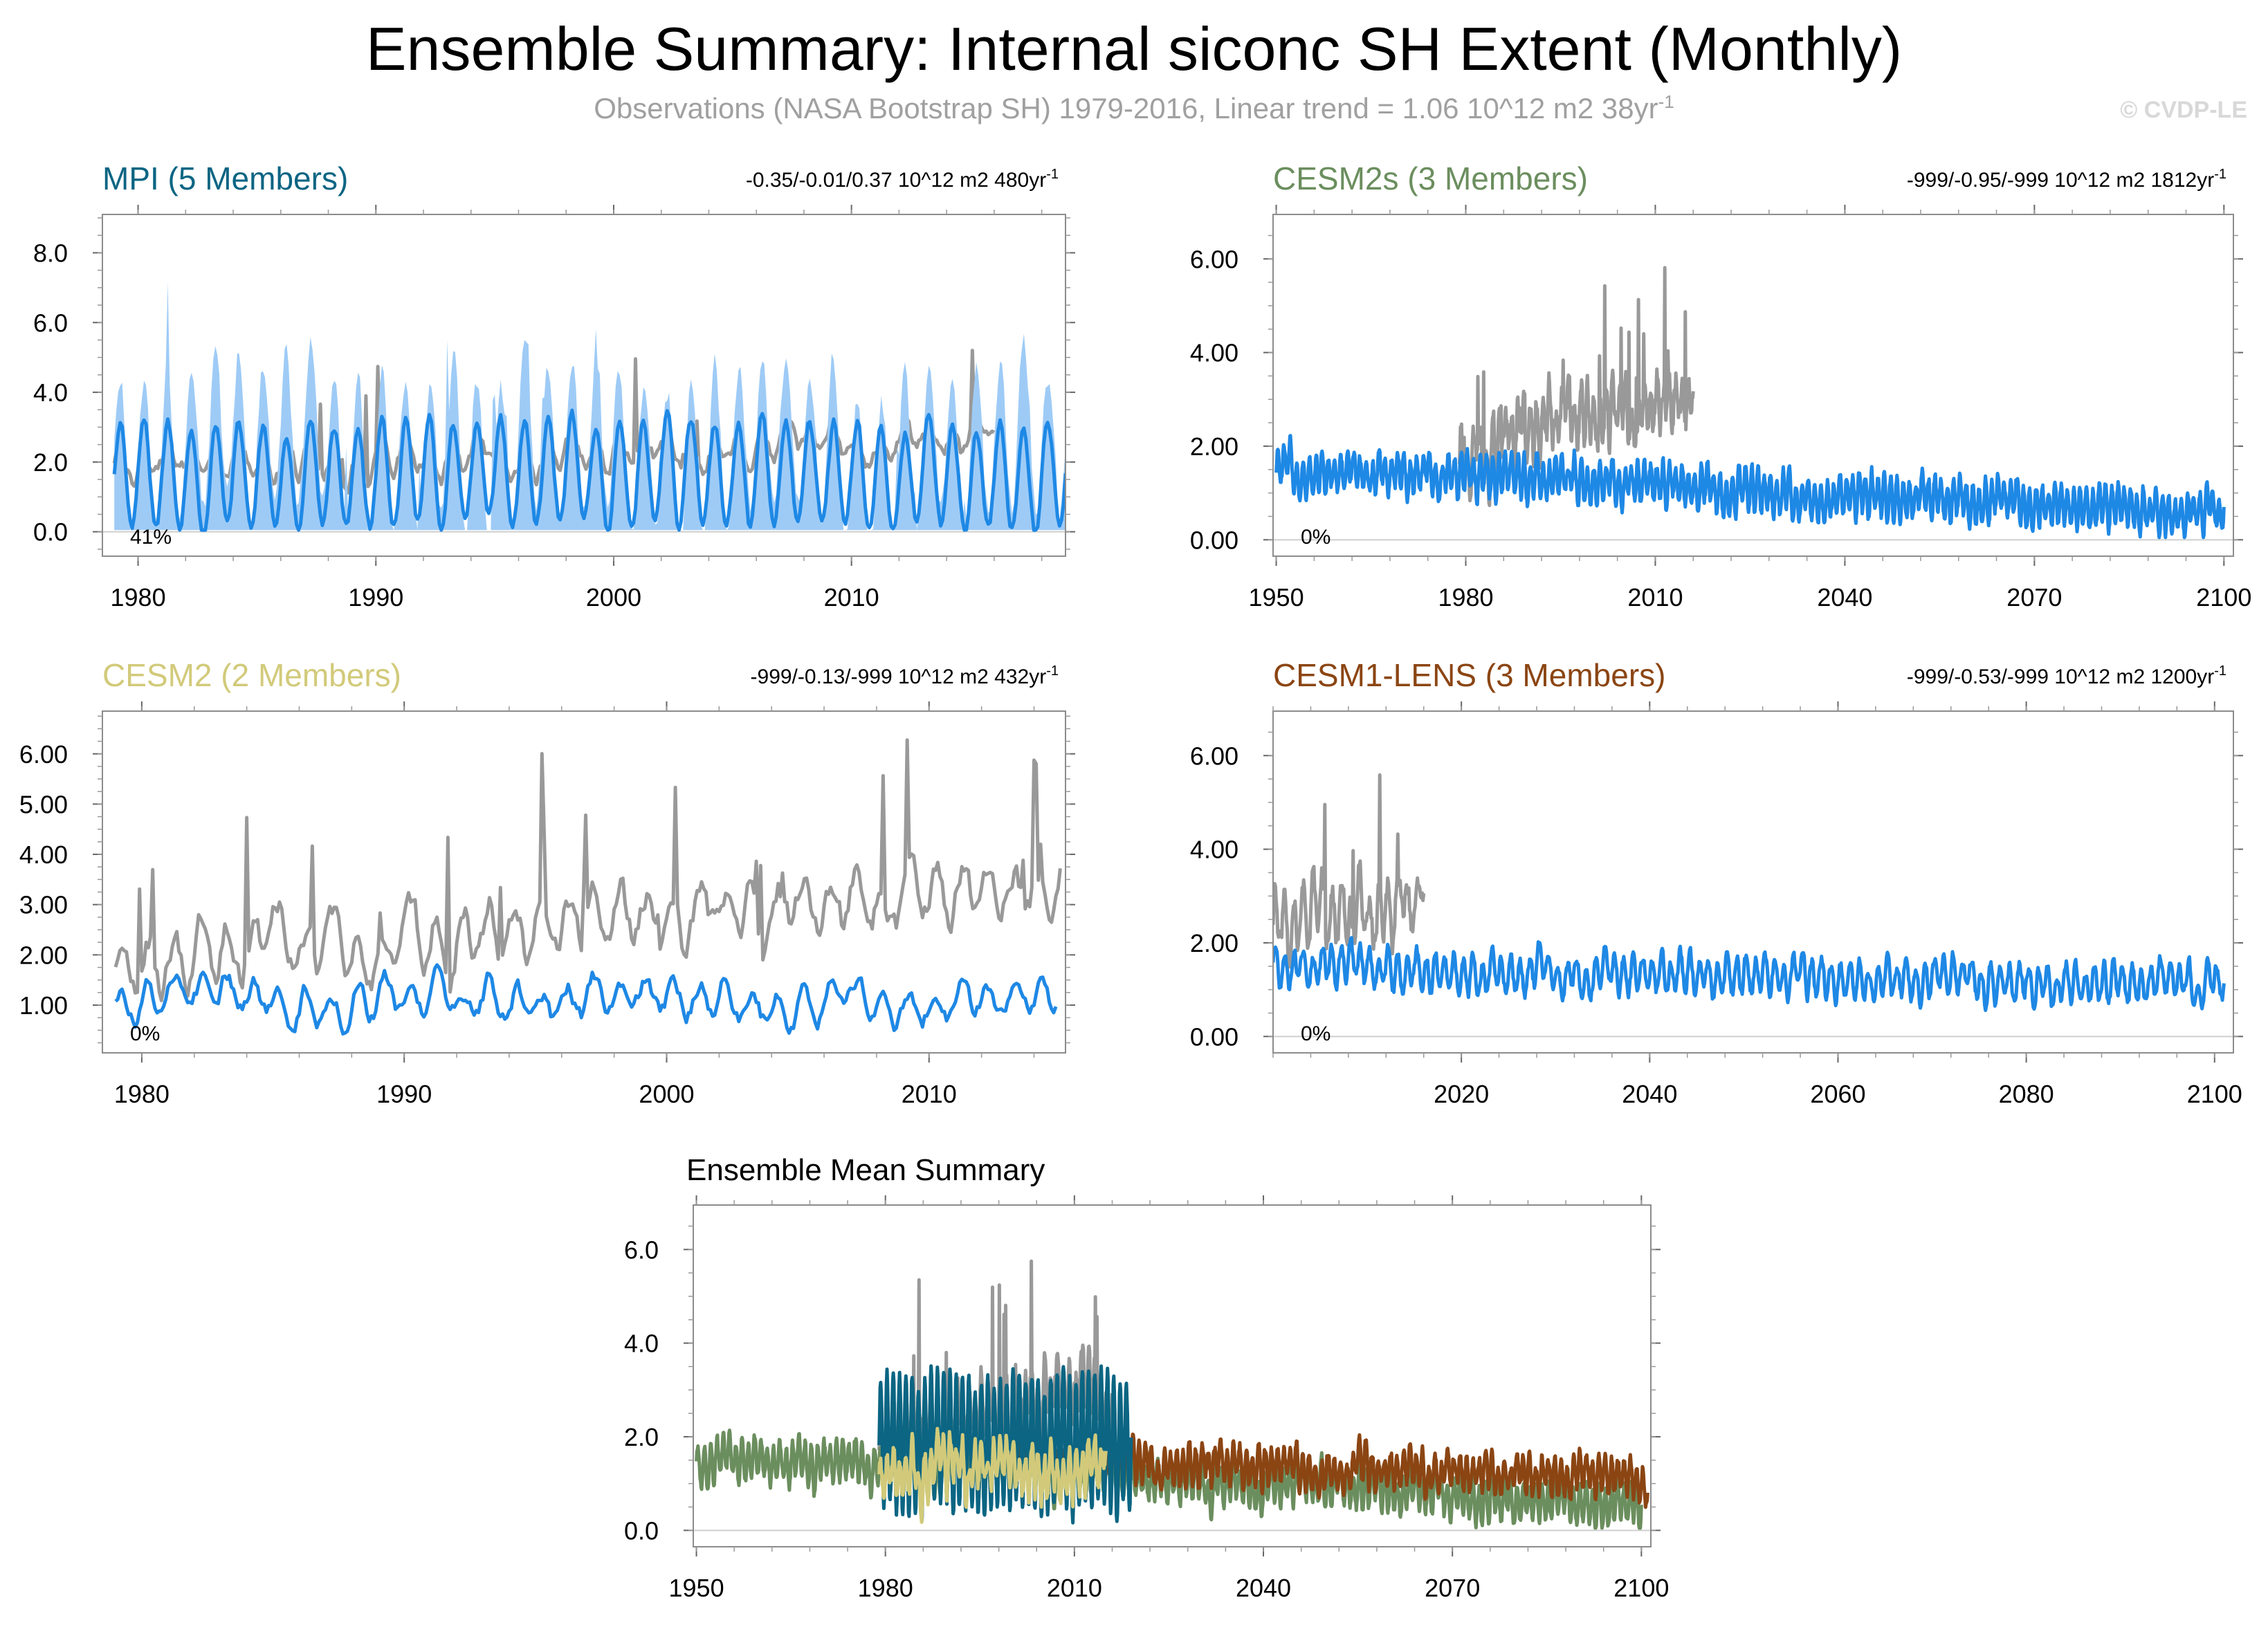 This screenshot has width=2268, height=1636. What do you see at coordinates (43, 1005) in the screenshot?
I see `y-tick-label: 1.00` at bounding box center [43, 1005].